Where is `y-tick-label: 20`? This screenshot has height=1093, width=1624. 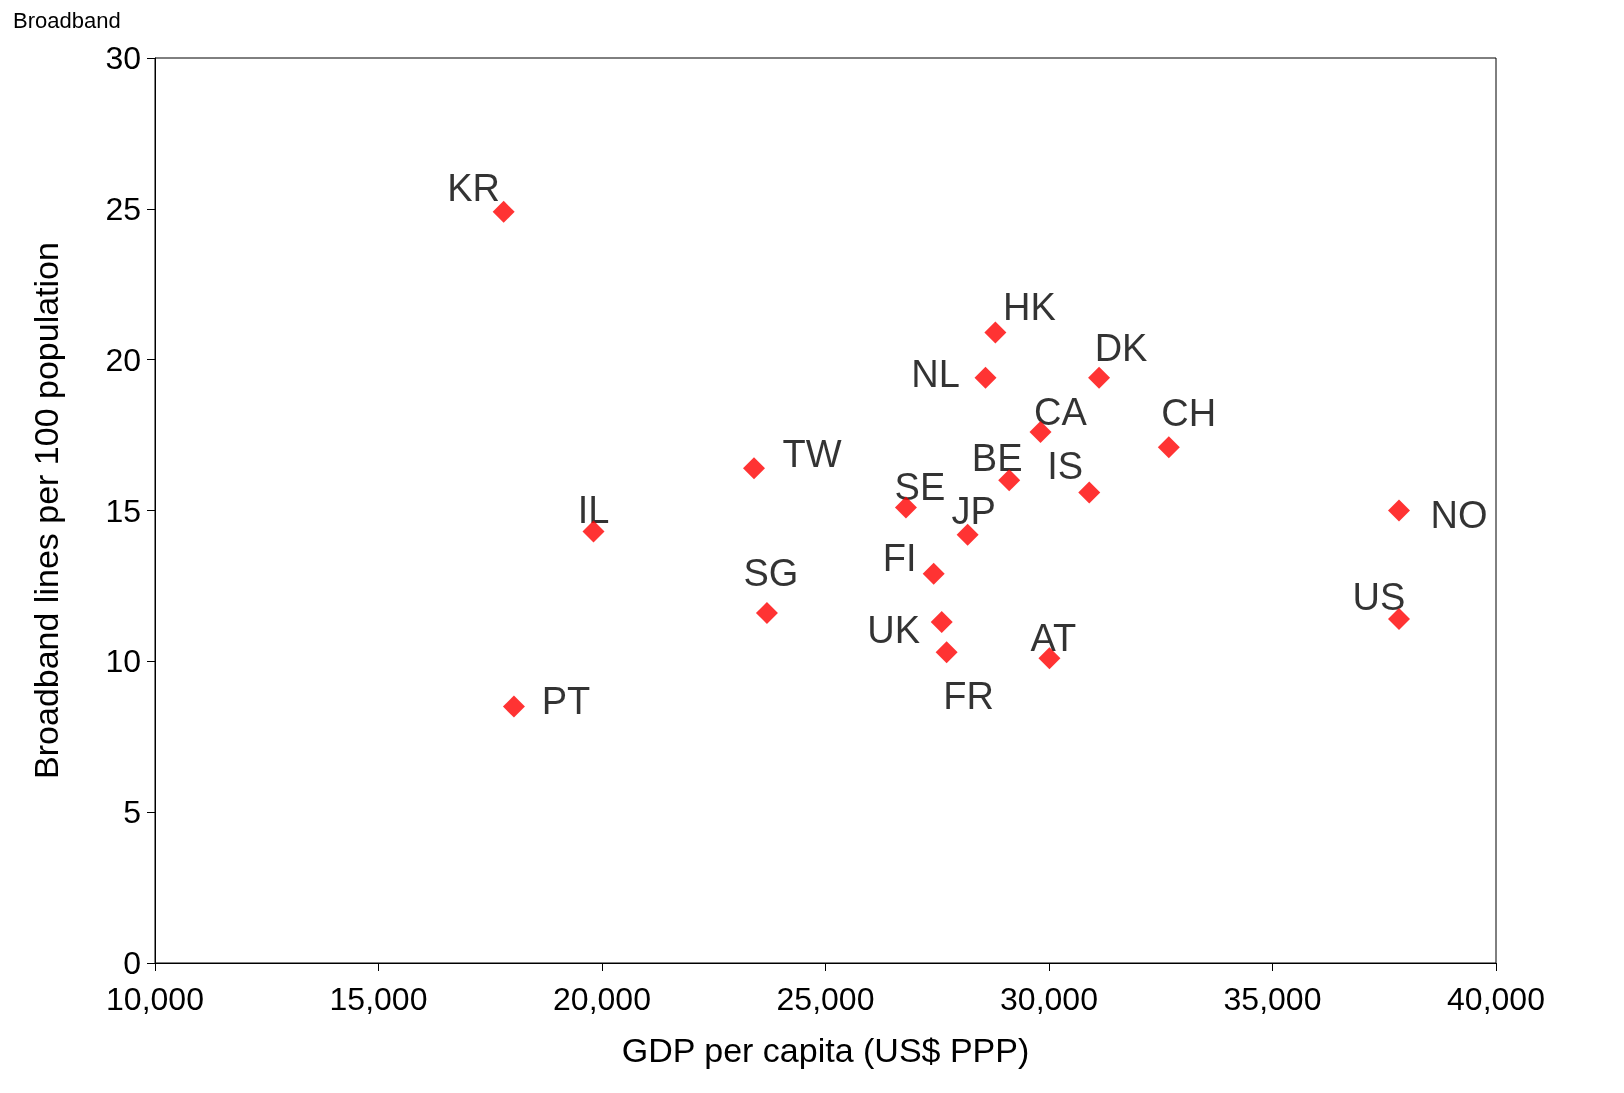
y-tick-label: 20 is located at coordinates (123, 359).